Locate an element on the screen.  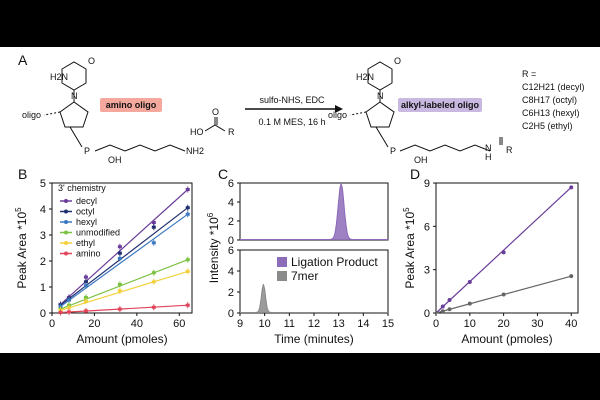
chart-c-top-frame is located at coordinates (314, 211).